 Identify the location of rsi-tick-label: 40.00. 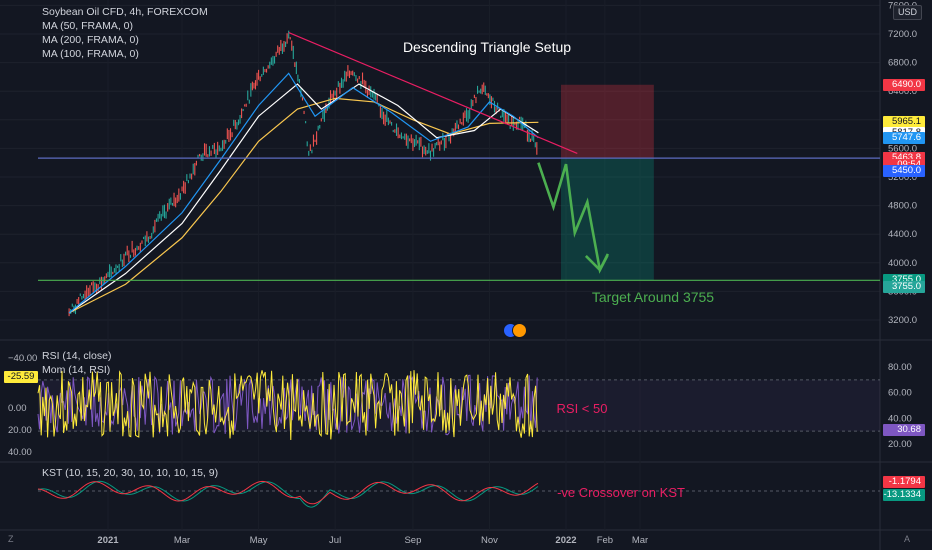
(900, 418).